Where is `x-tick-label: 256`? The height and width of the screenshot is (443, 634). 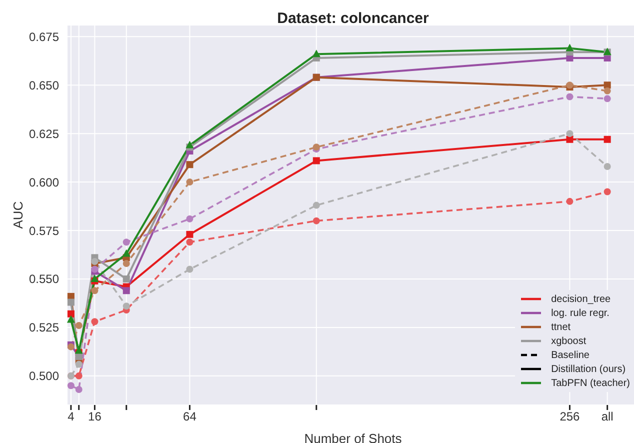 x-tick-label: 256 is located at coordinates (570, 417).